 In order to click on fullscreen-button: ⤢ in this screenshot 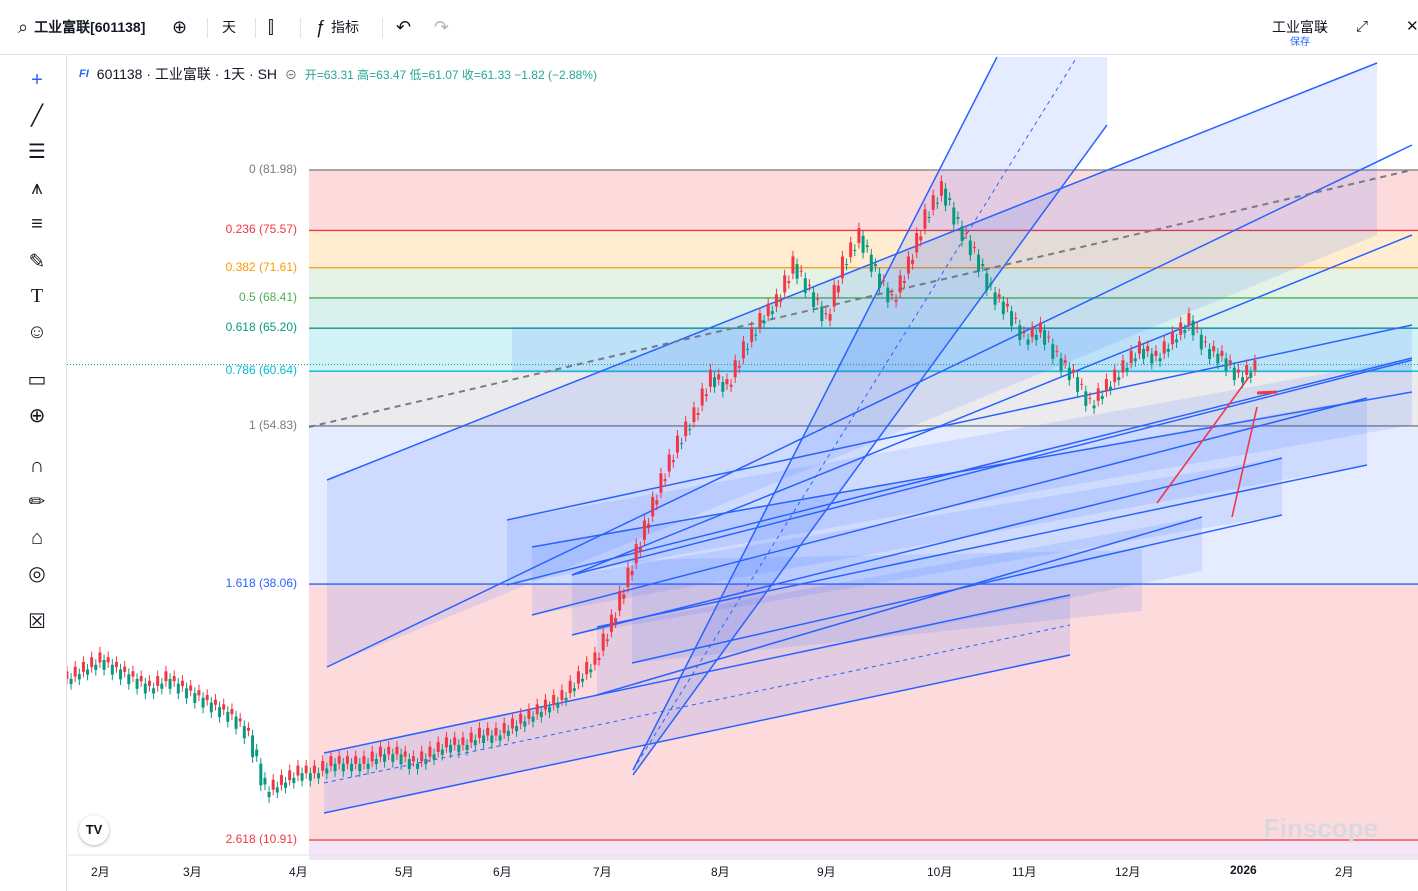, I will do `click(1362, 27)`.